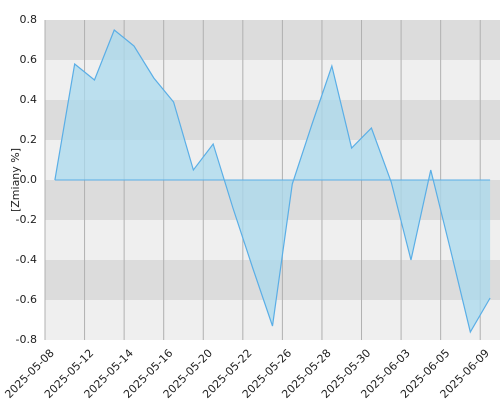 The height and width of the screenshot is (400, 500). Describe the element at coordinates (26, 339) in the screenshot. I see `y-tick-label: -0.8` at that location.